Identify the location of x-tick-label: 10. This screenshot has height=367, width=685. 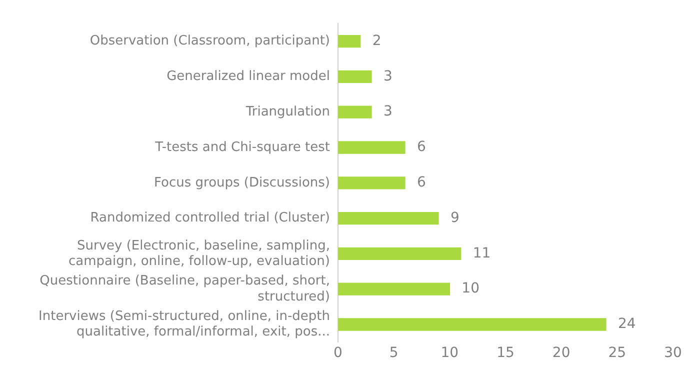
(449, 353).